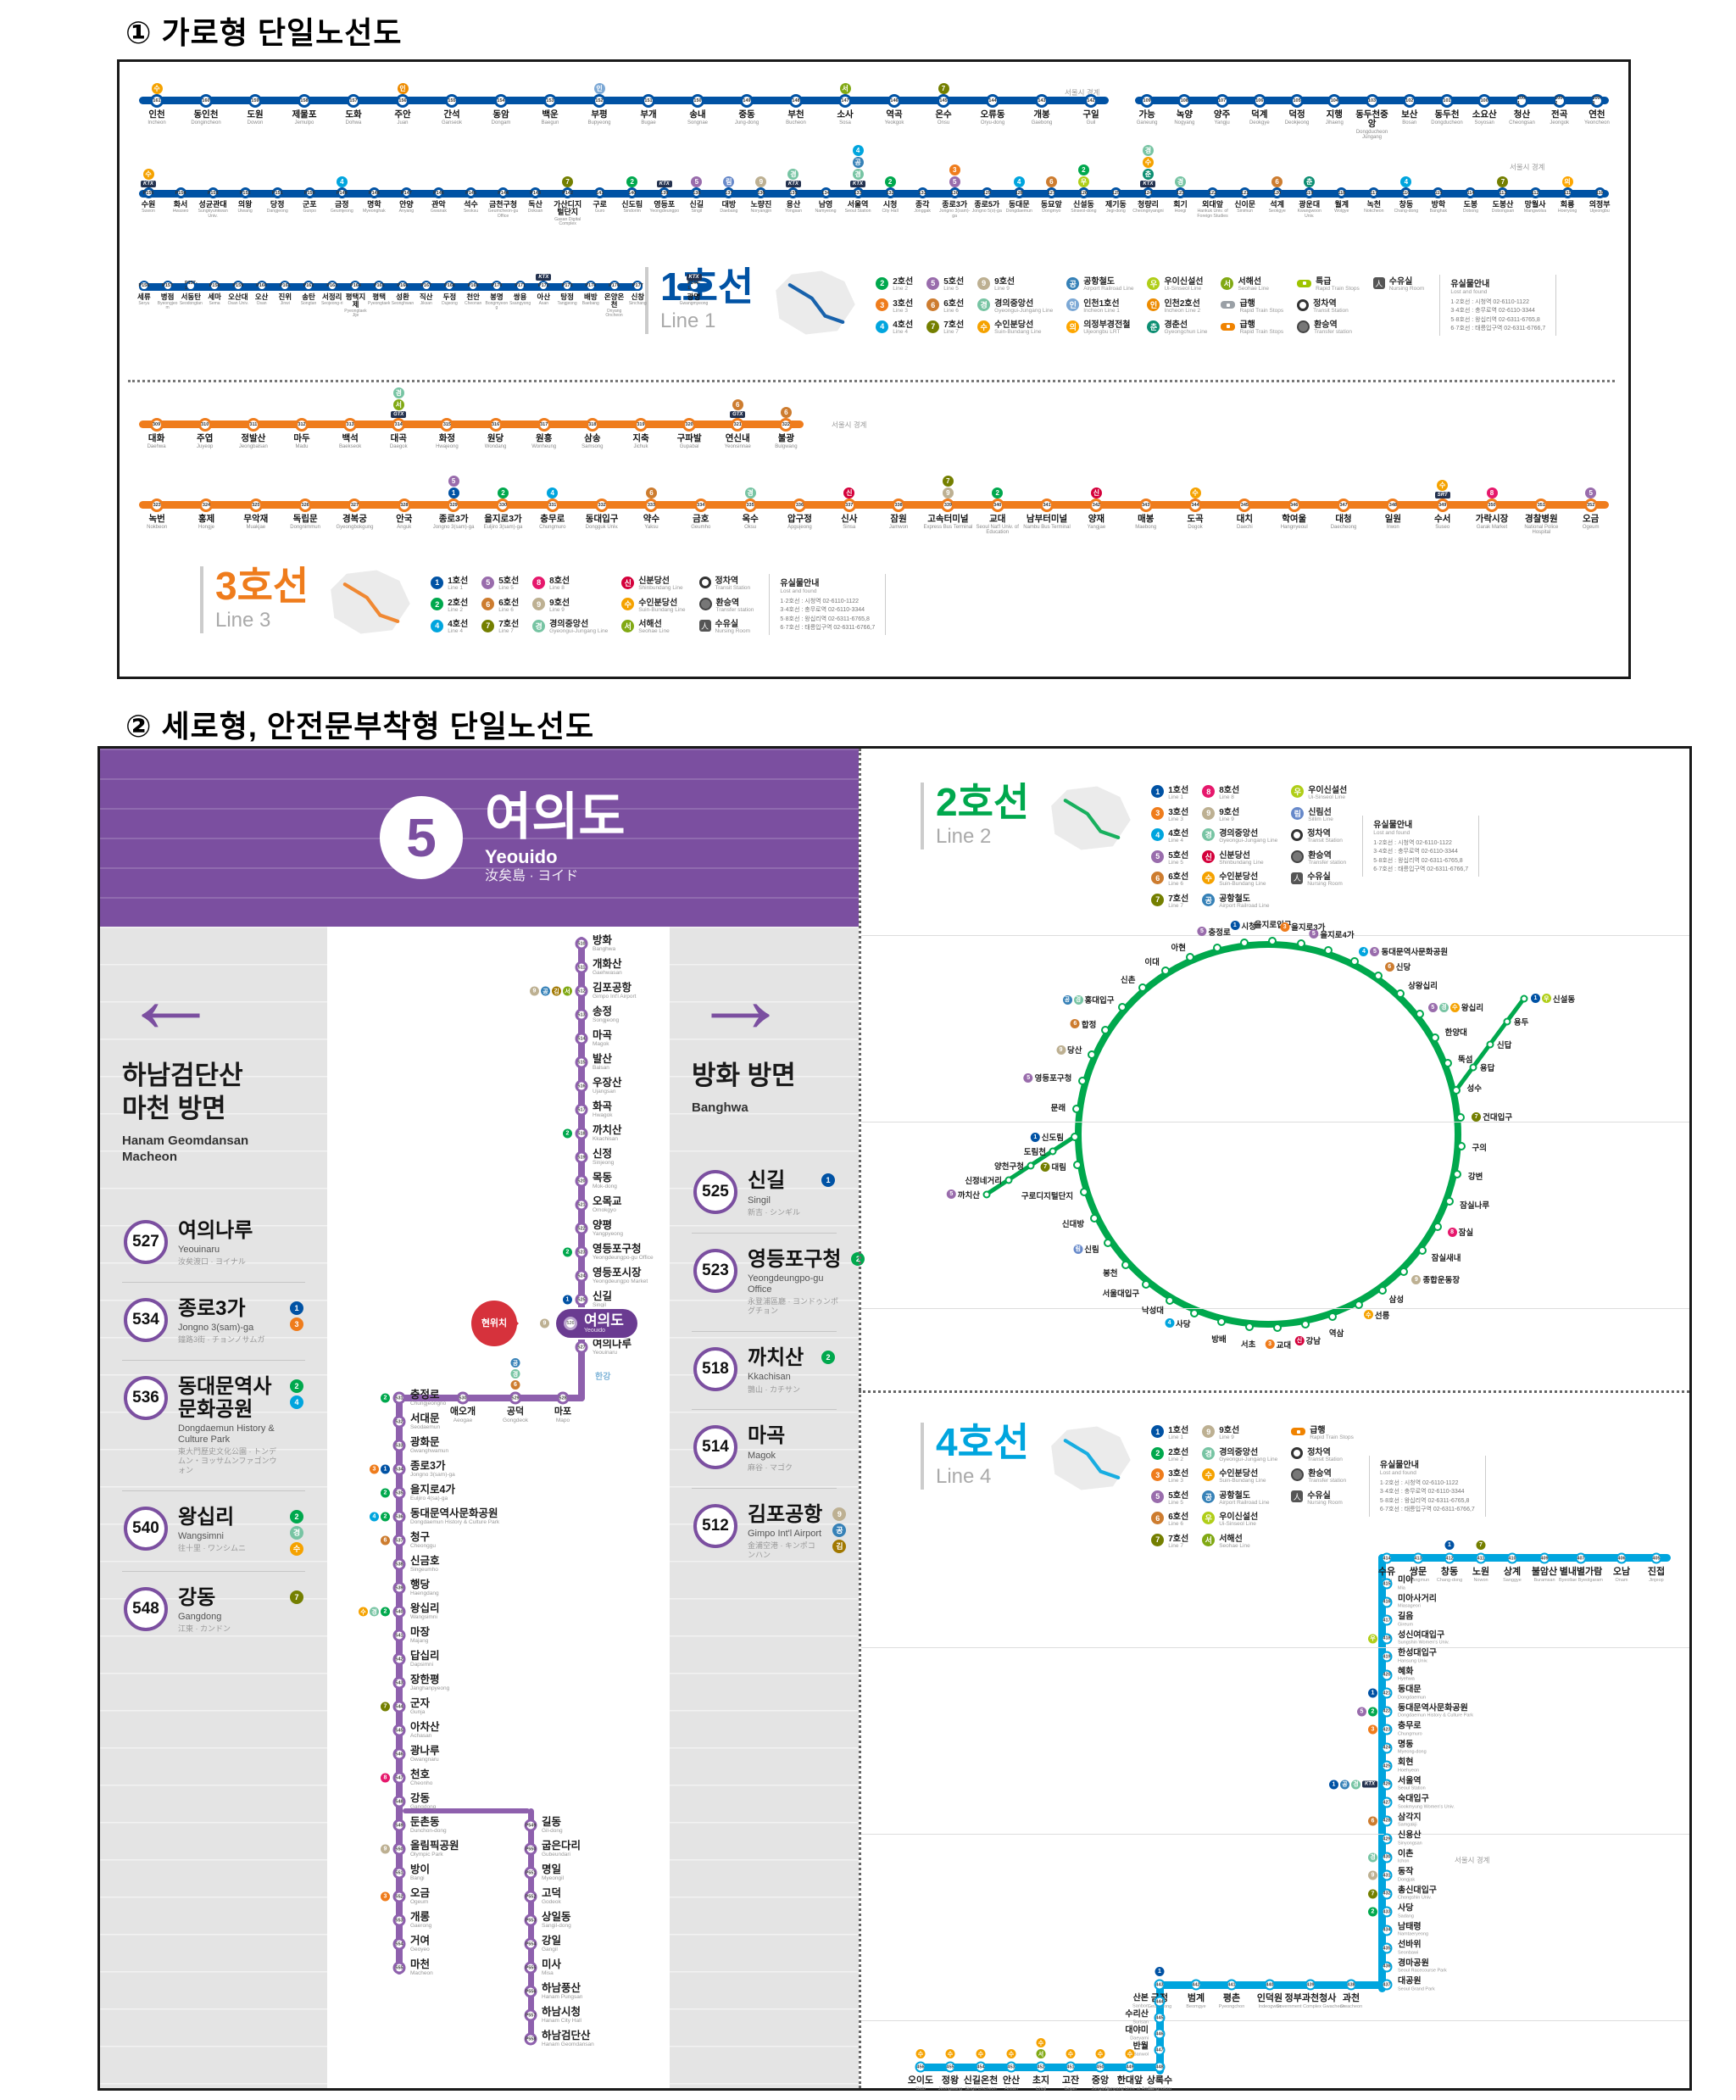 This screenshot has width=1736, height=2100. What do you see at coordinates (1209, 1539) in the screenshot?
I see `line-chip-sh: 서` at bounding box center [1209, 1539].